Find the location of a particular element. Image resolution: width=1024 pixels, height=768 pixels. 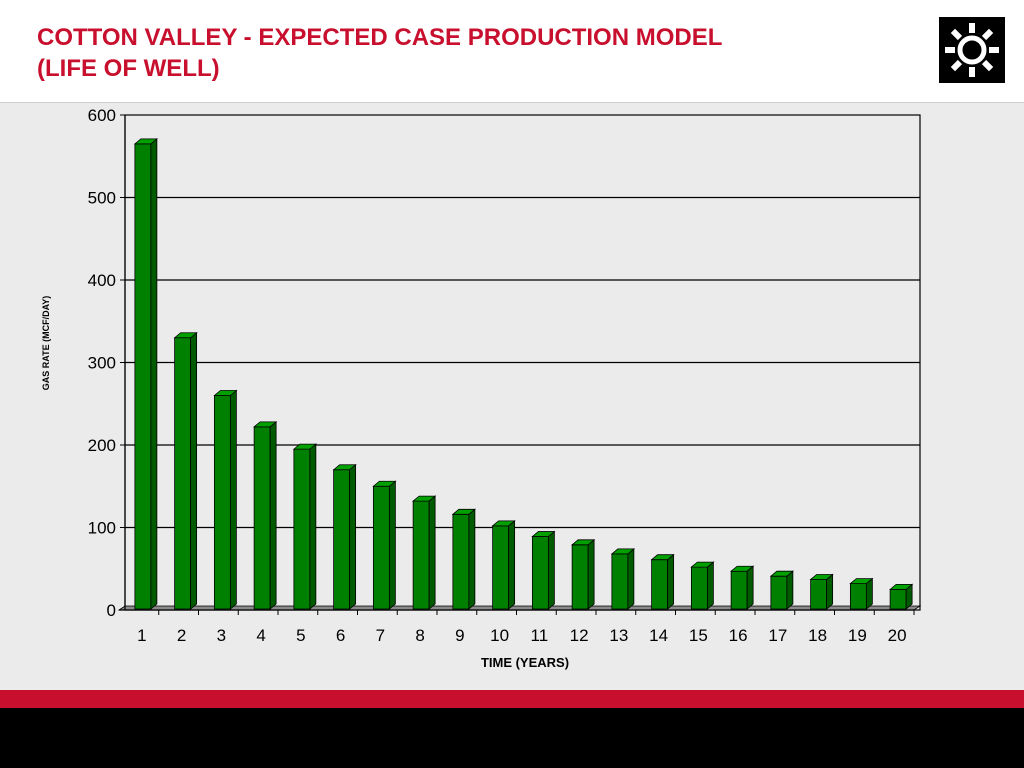

x-tick-label: 7 is located at coordinates (380, 635).